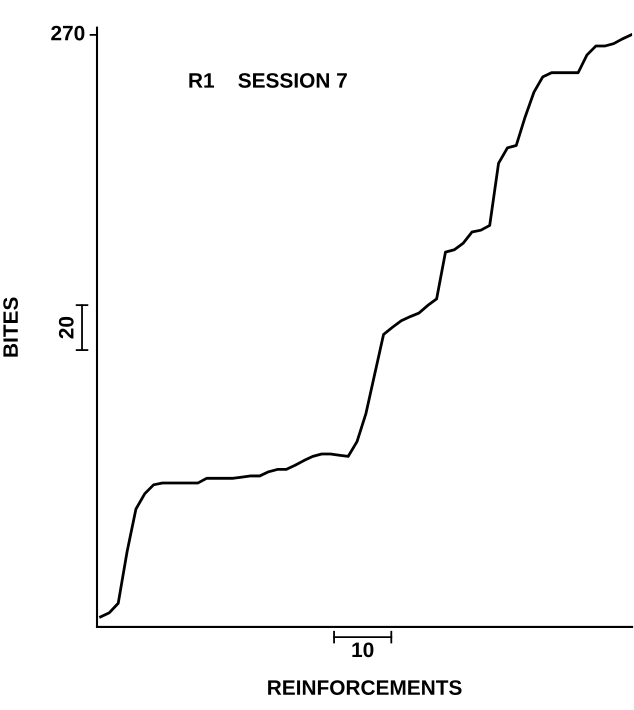 The width and height of the screenshot is (634, 710). Describe the element at coordinates (10, 327) in the screenshot. I see `y-axis-title: BITES` at that location.